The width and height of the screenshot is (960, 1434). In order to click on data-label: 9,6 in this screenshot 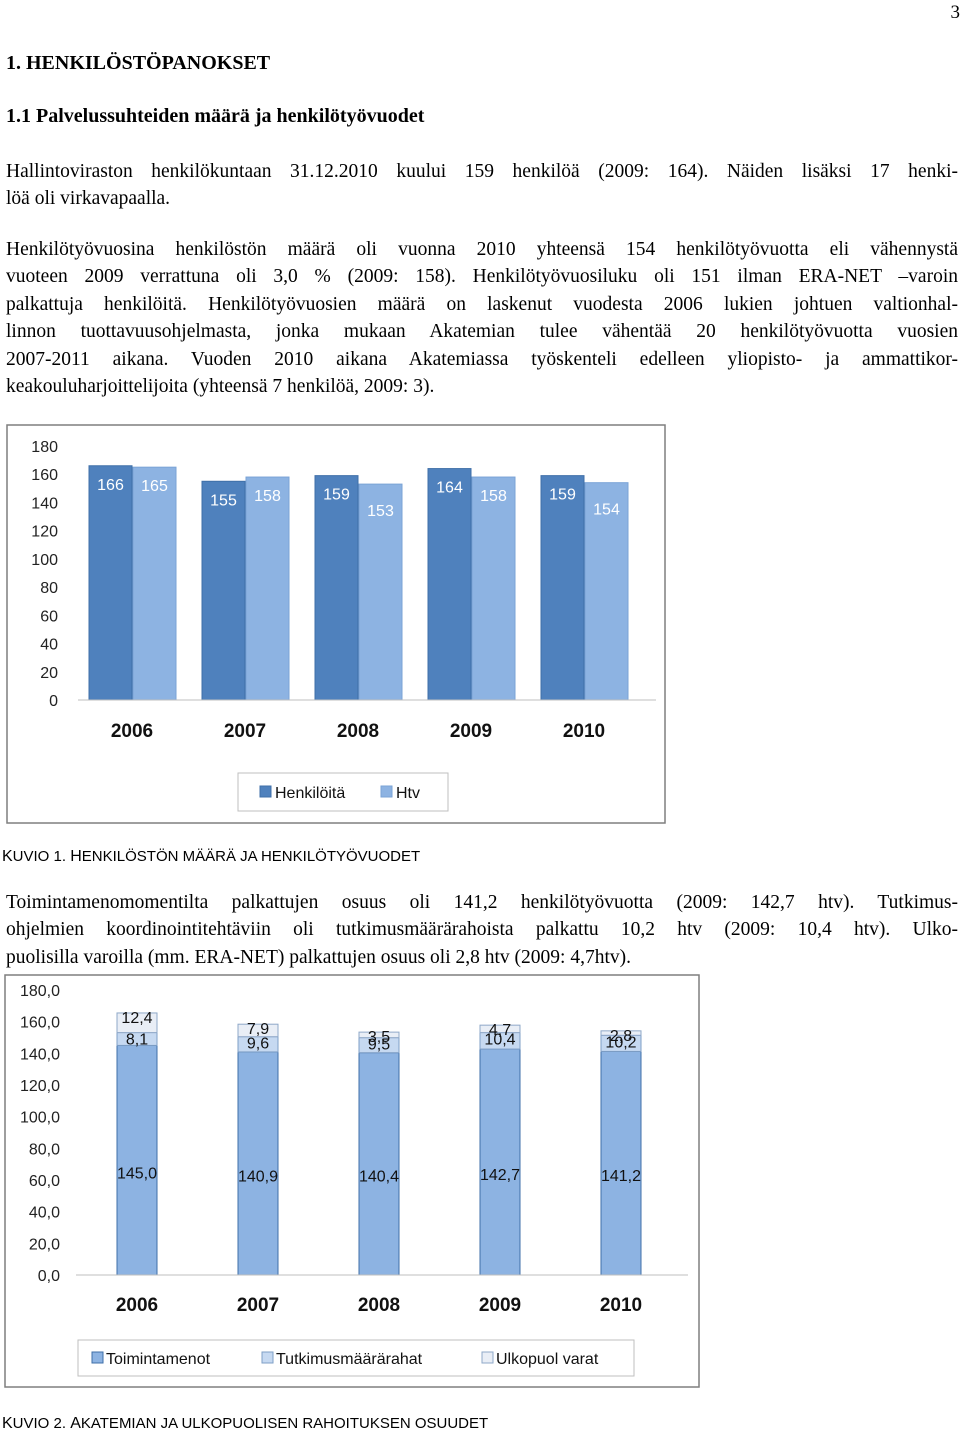, I will do `click(258, 1044)`.